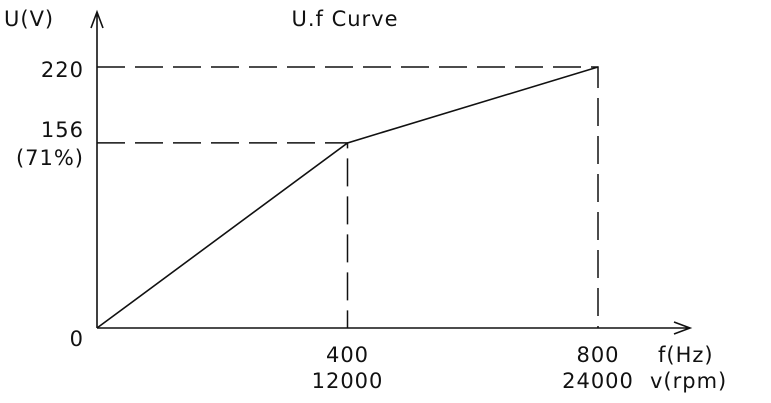  Describe the element at coordinates (62, 70) in the screenshot. I see `y-tick-label: 220` at that location.